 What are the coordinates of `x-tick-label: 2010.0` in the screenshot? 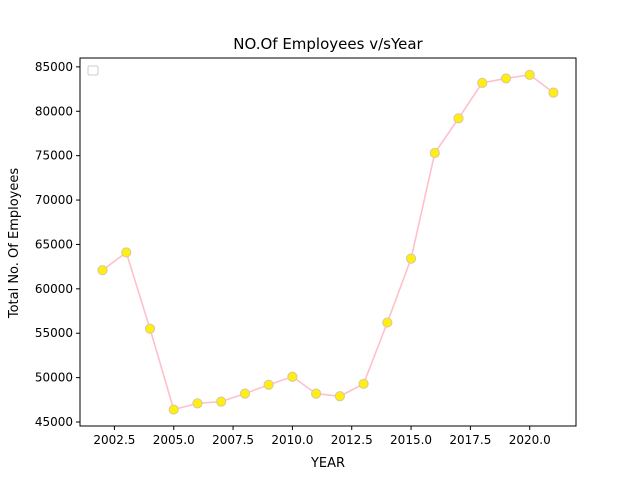 It's located at (292, 440).